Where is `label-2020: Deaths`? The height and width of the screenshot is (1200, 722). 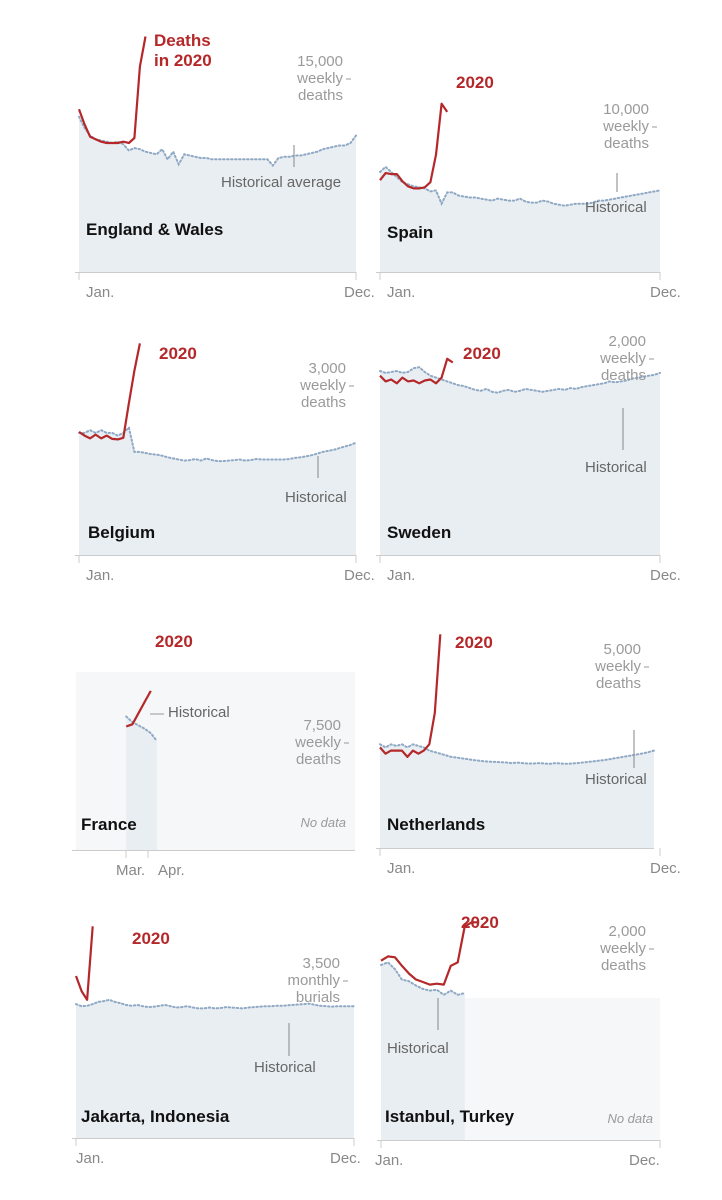 label-2020: Deaths is located at coordinates (182, 40).